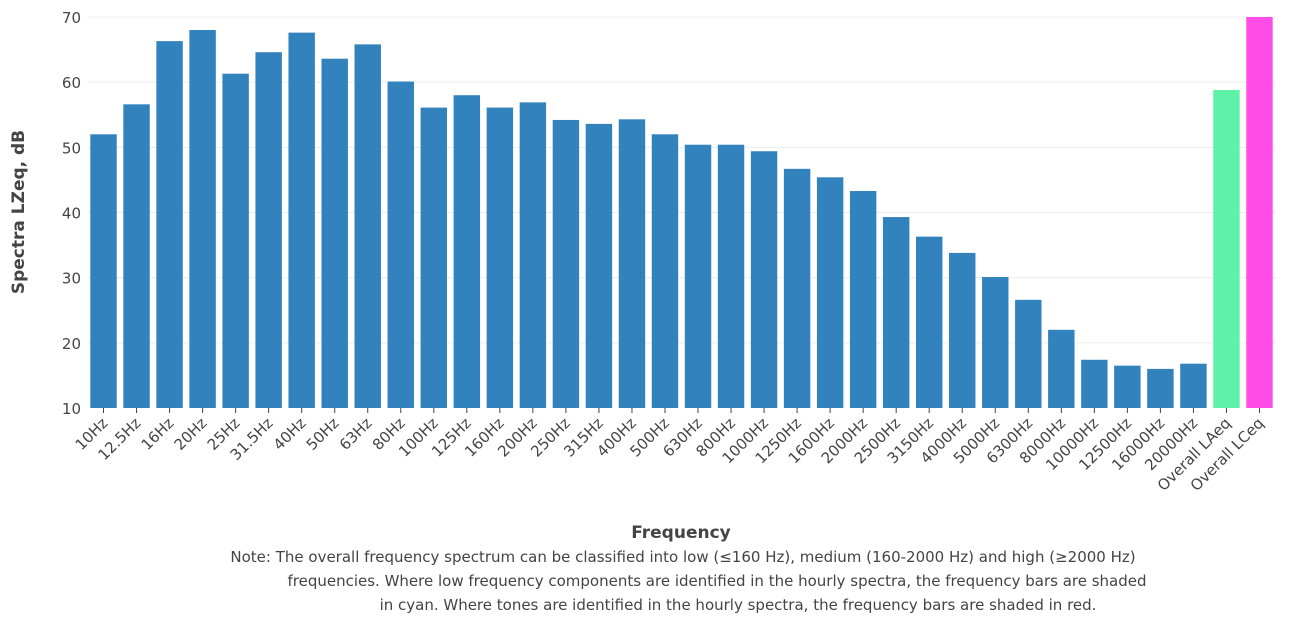  I want to click on bar-315hz, so click(599, 265).